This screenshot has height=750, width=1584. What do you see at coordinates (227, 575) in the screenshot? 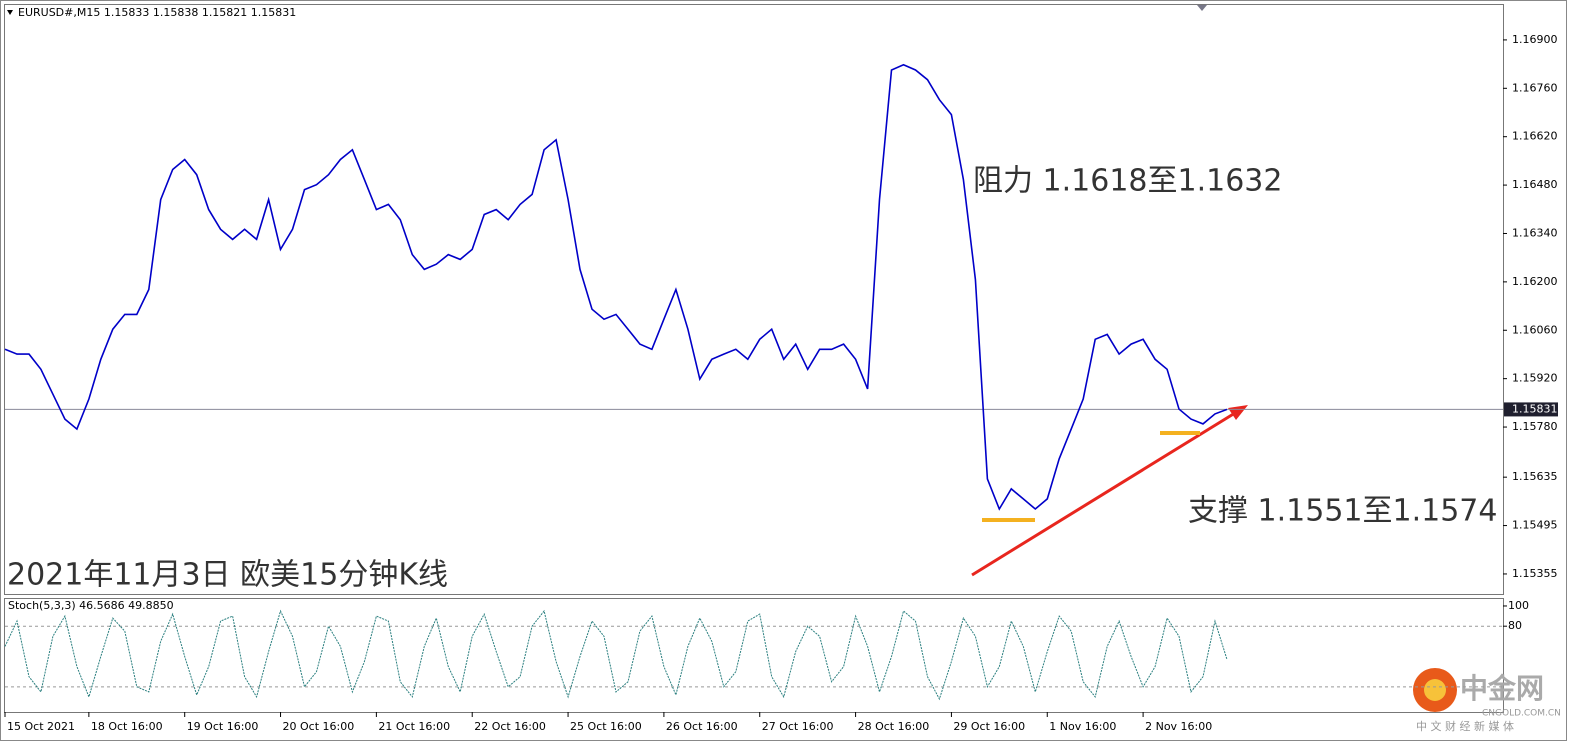
I see `chart-caption: 2021年11月3日 欧美15分钟K线` at bounding box center [227, 575].